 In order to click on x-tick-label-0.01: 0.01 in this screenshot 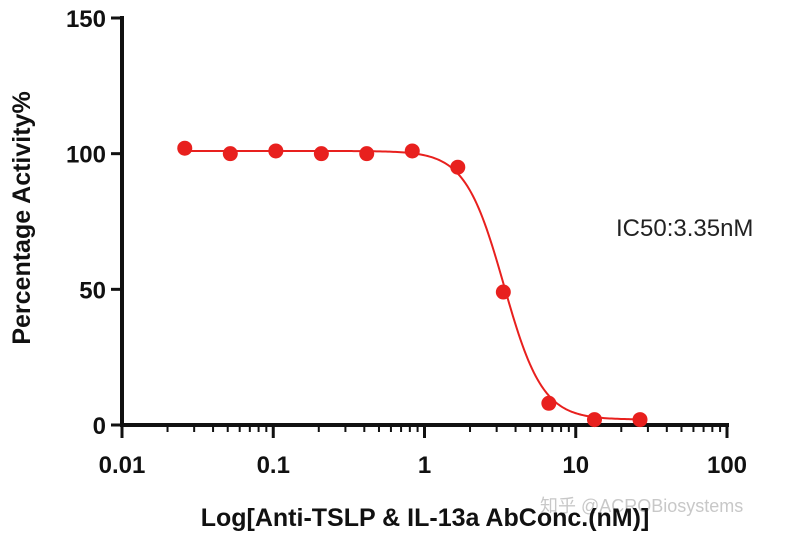, I will do `click(122, 465)`.